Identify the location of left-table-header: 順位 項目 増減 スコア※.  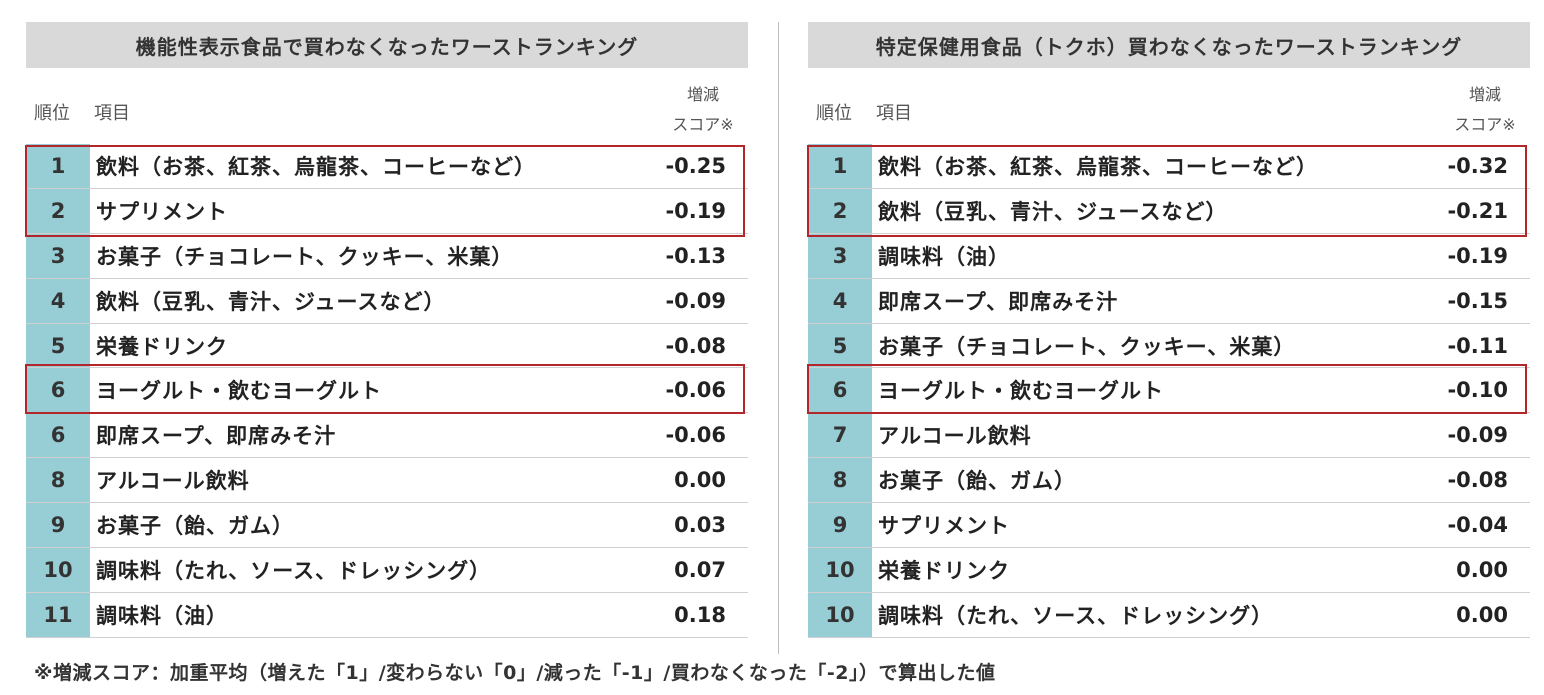
(387, 106).